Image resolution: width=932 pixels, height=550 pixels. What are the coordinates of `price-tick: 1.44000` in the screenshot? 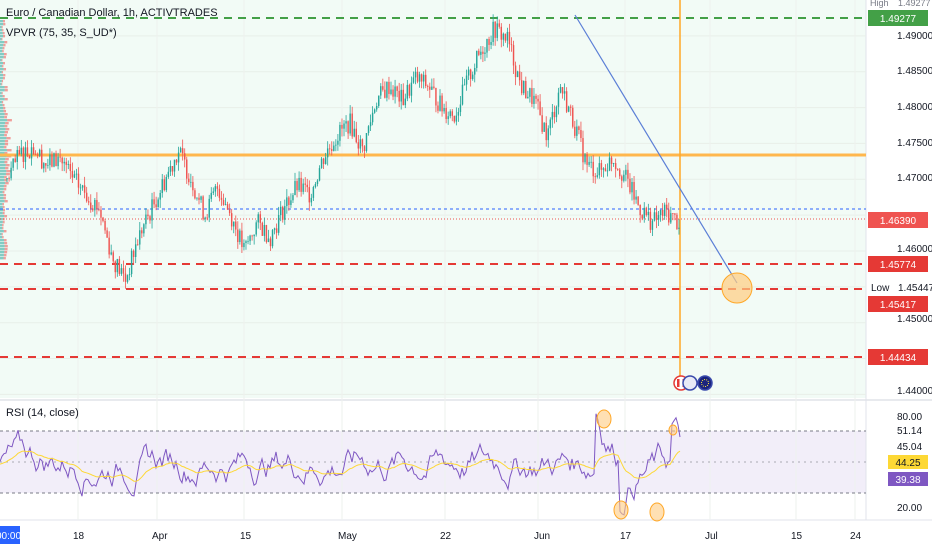 It's located at (914, 391).